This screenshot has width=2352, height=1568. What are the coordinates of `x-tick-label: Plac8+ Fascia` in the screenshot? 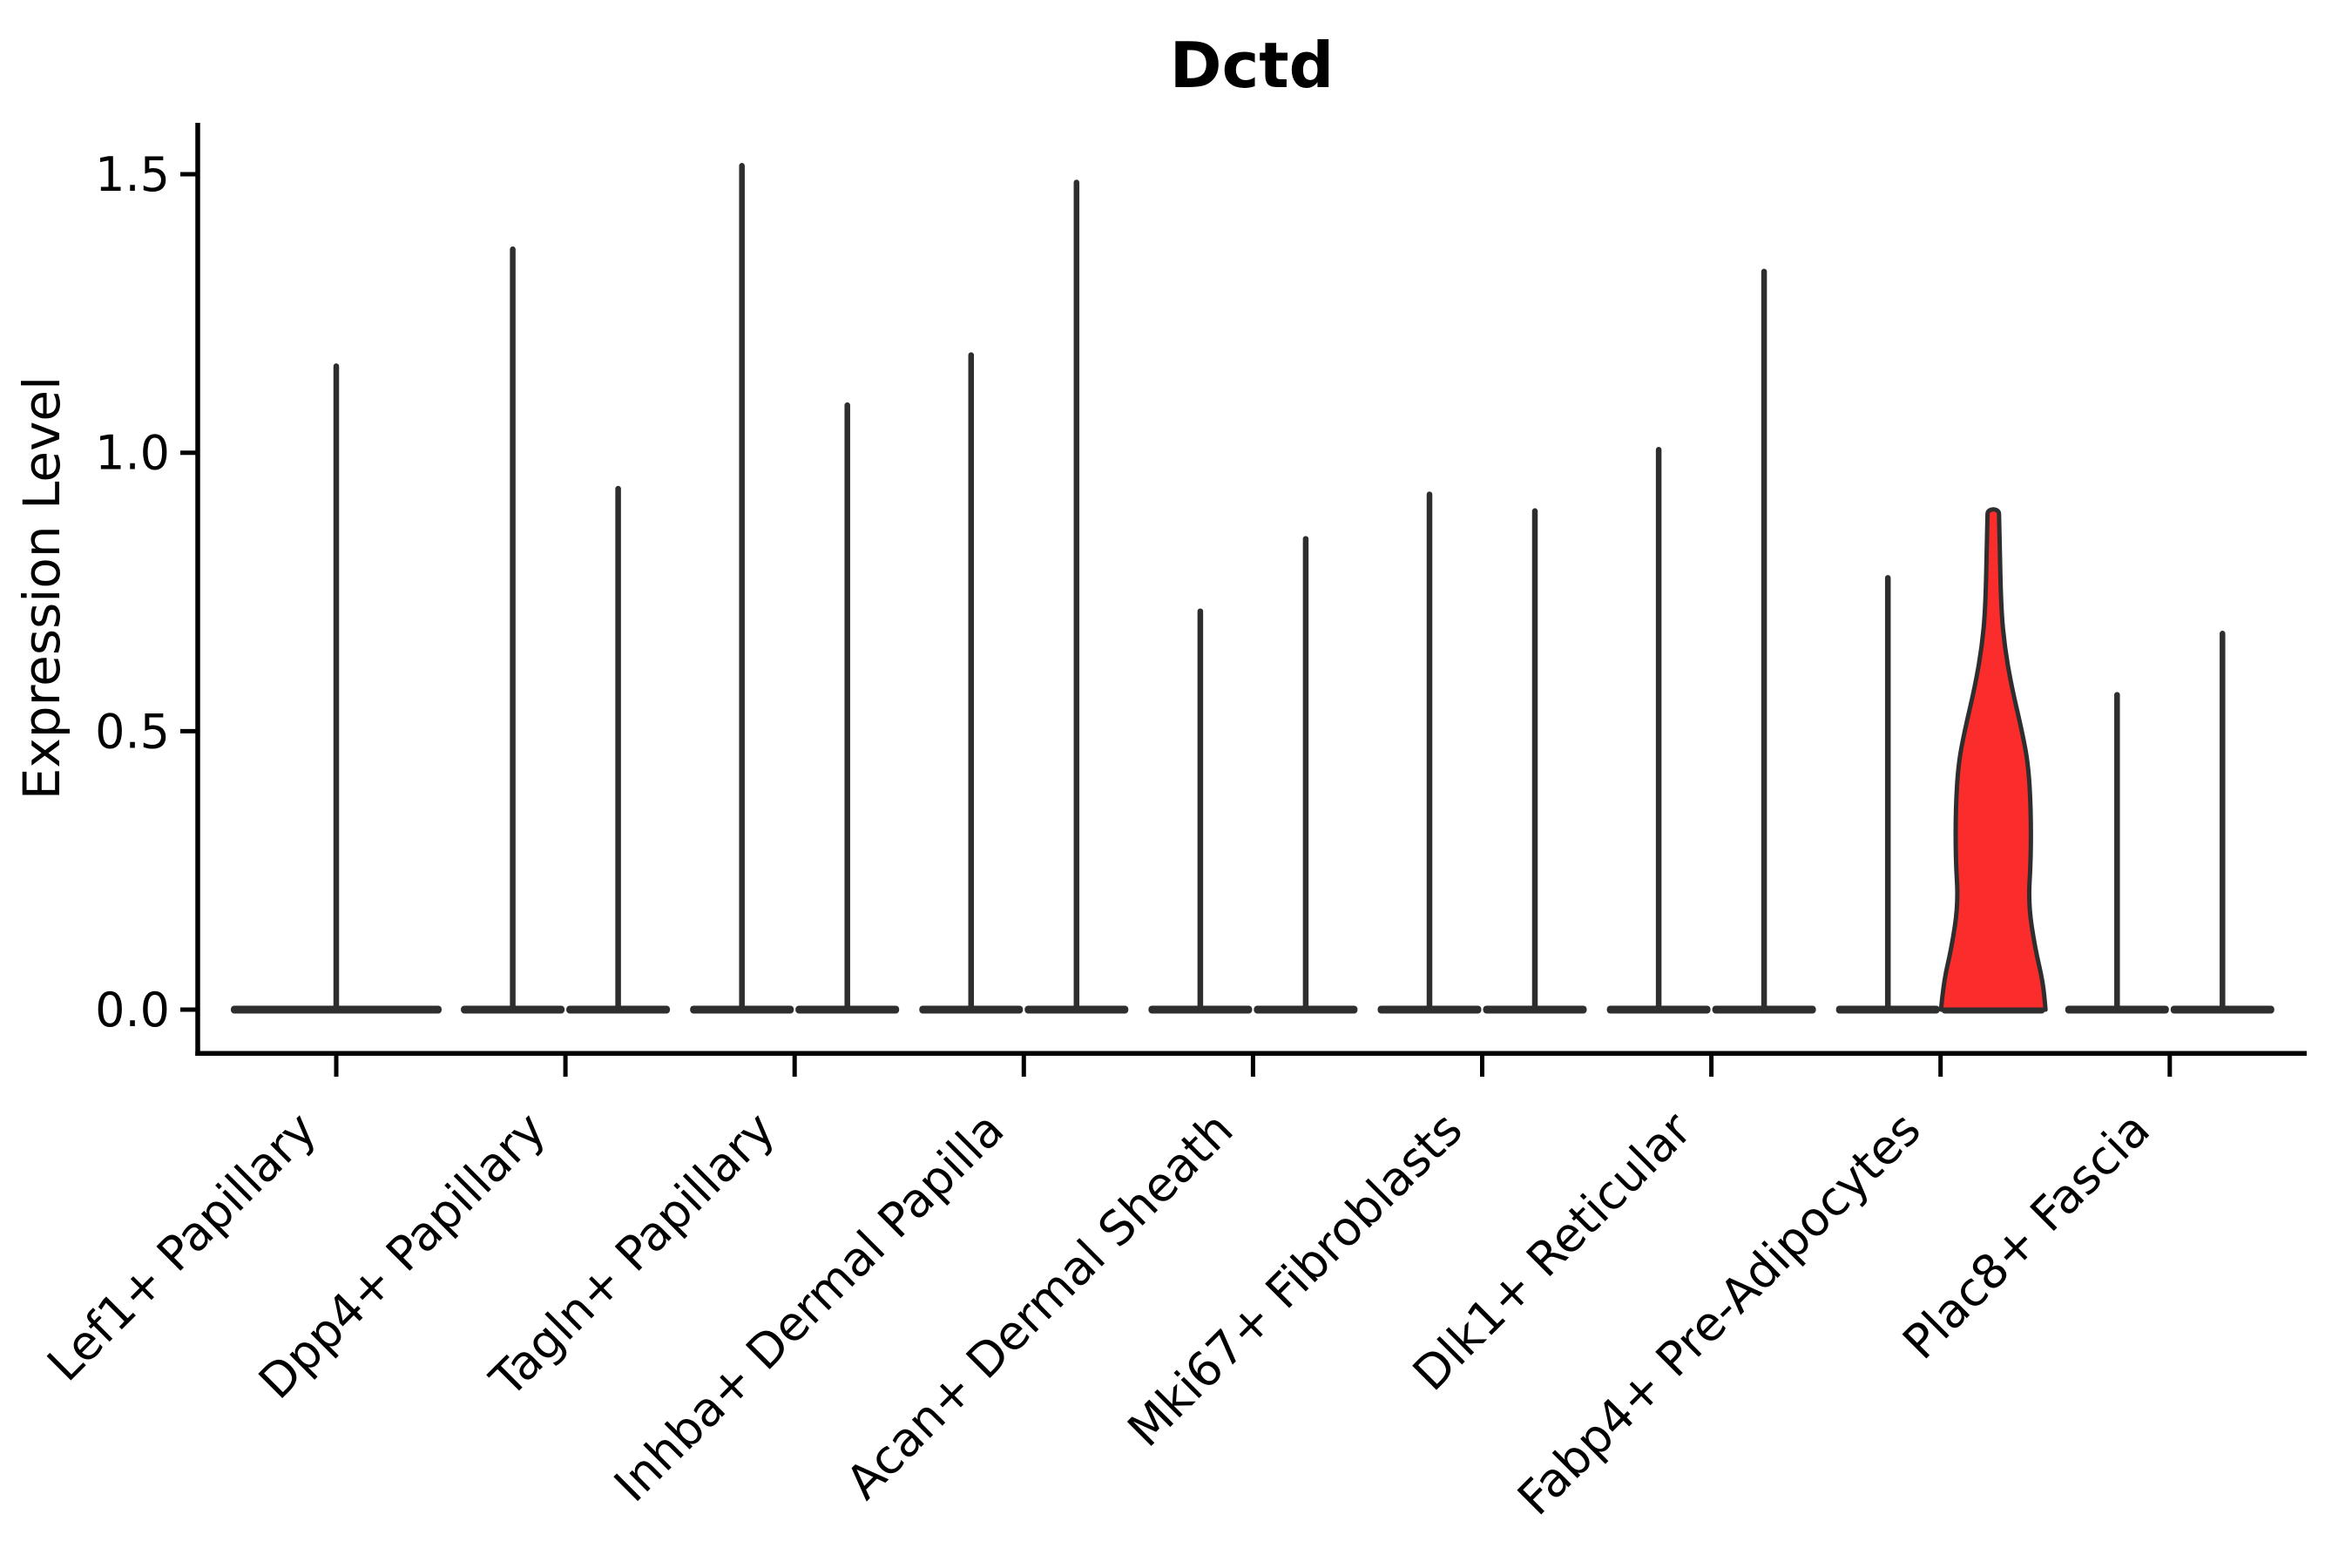 It's located at (2026, 1236).